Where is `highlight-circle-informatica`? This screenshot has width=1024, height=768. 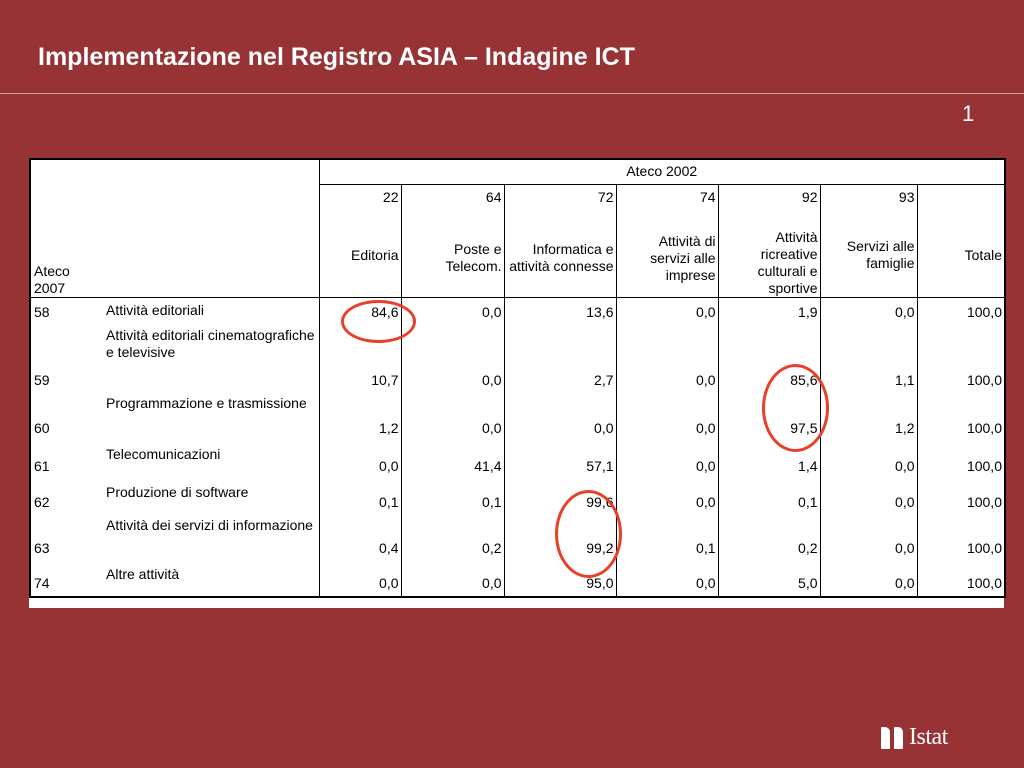
highlight-circle-informatica is located at coordinates (588, 534).